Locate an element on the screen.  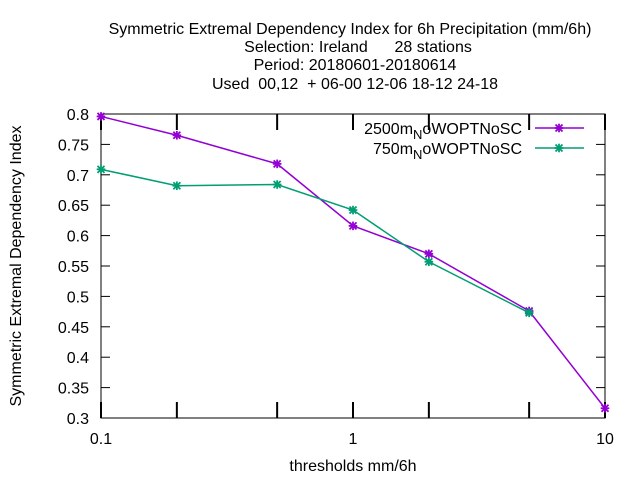
y-tick-label: 0.55 is located at coordinates (73, 267).